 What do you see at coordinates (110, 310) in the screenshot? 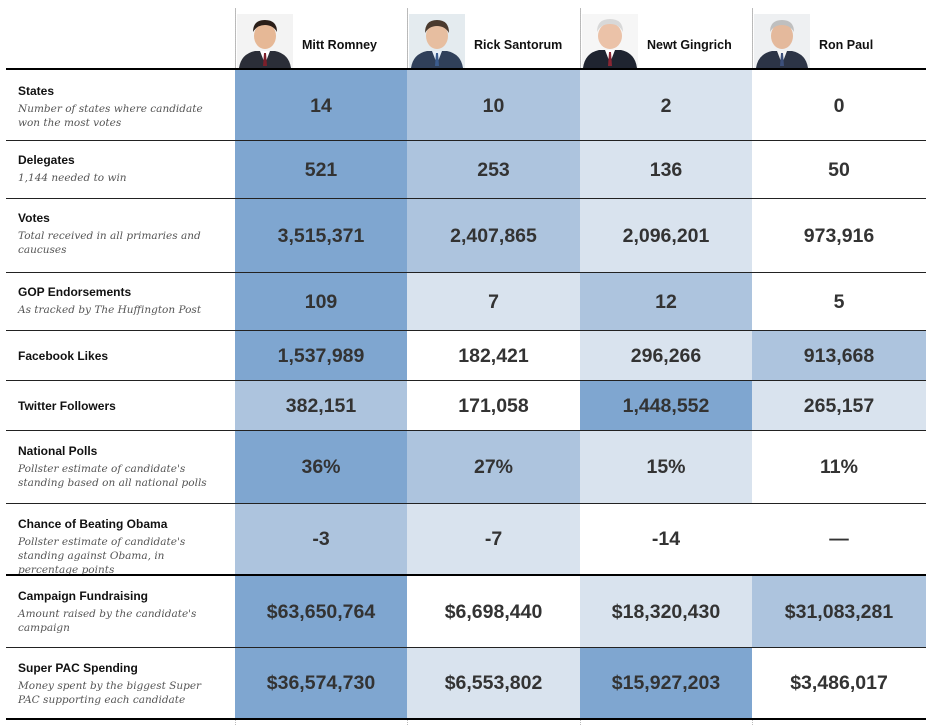
I see `row-subtitle: As tracked by The Huffington Post` at bounding box center [110, 310].